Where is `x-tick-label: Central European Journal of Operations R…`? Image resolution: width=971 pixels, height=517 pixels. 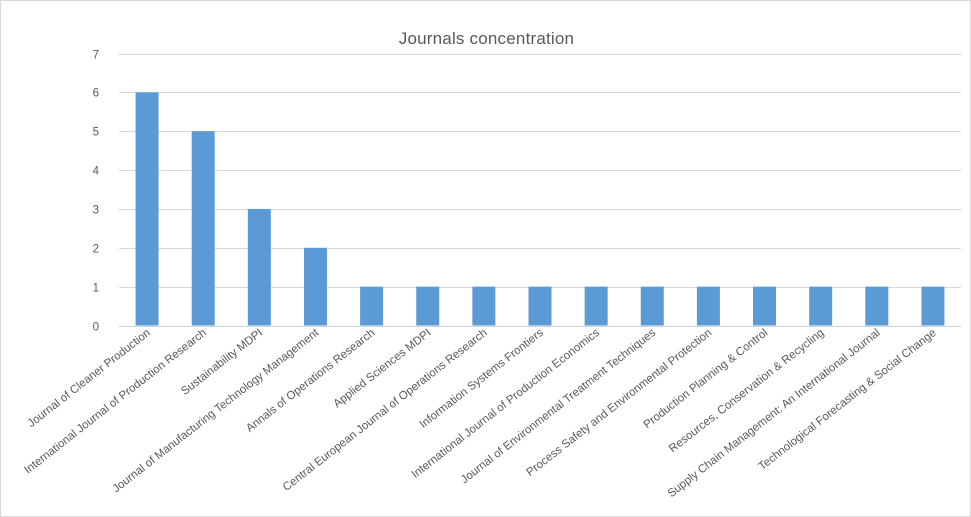 x-tick-label: Central European Journal of Operations R… is located at coordinates (385, 410).